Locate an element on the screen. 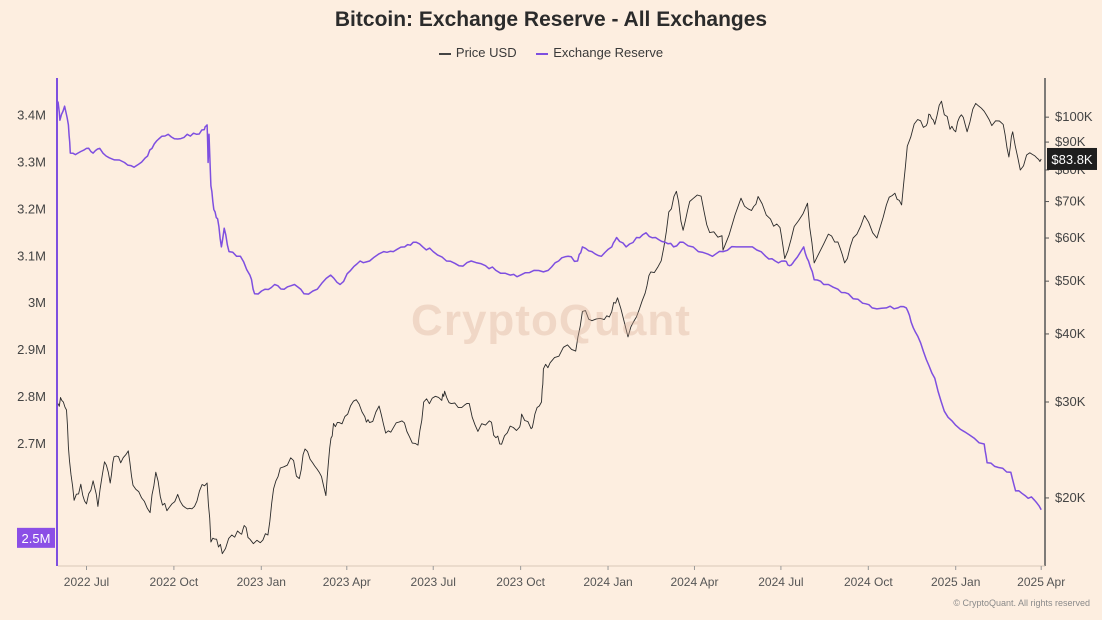 Image resolution: width=1102 pixels, height=620 pixels. x-tick-label: 2022 Jul is located at coordinates (86, 582).